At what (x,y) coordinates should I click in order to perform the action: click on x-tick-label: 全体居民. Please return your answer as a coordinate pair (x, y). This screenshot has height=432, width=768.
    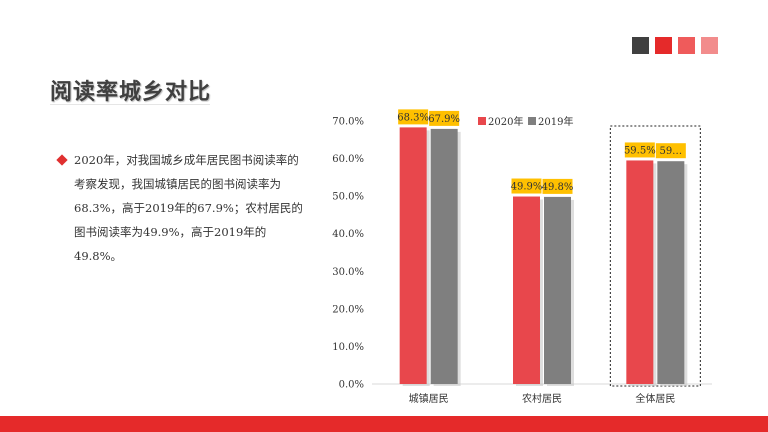
    Looking at the image, I should click on (655, 398).